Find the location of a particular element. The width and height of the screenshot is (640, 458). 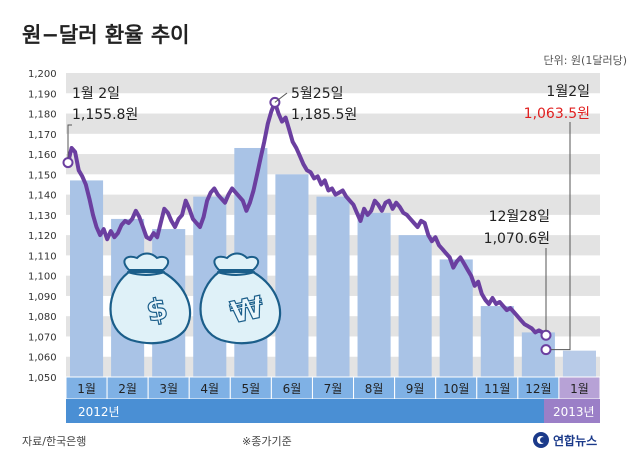

y-tick-label: 1,130 is located at coordinates (42, 216).